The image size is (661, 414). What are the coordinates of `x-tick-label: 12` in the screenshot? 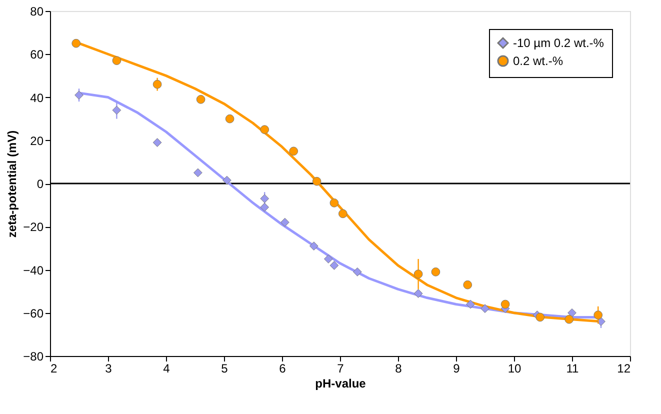 It's located at (624, 369).